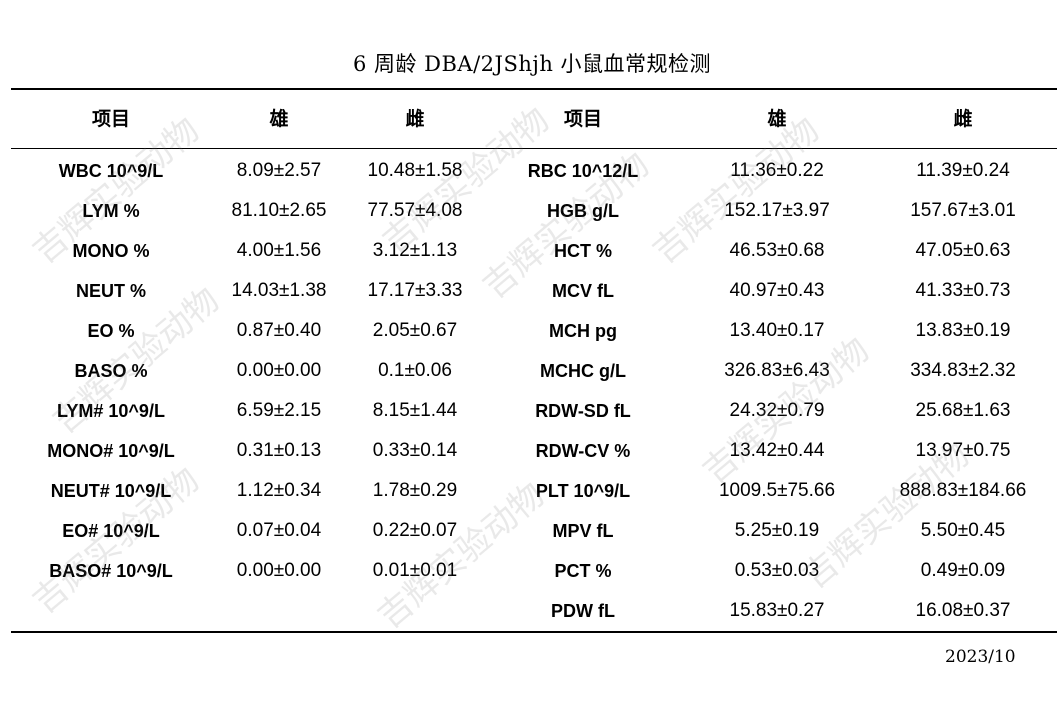 This screenshot has height=715, width=1064. What do you see at coordinates (415, 210) in the screenshot?
I see `left-row-female-value: 77.57±4.08` at bounding box center [415, 210].